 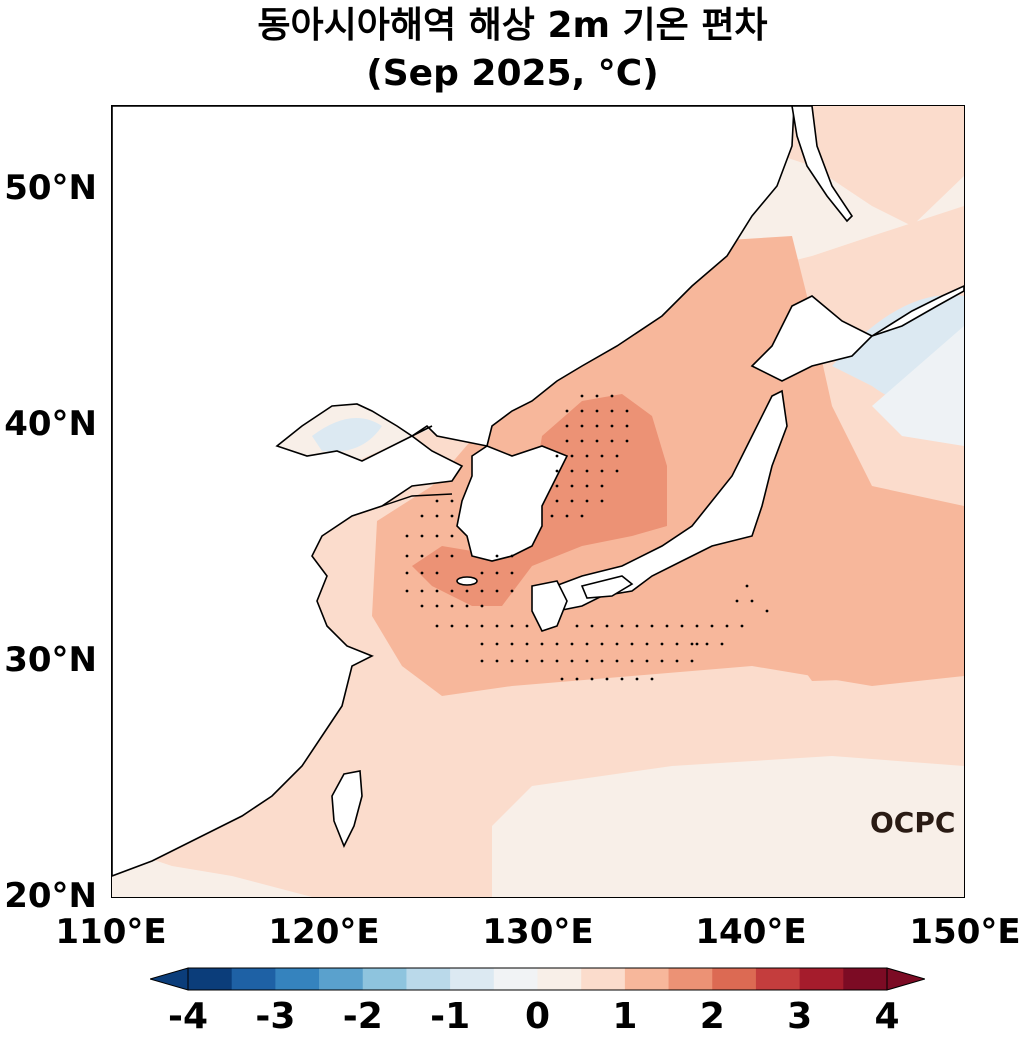 What do you see at coordinates (712, 1016) in the screenshot?
I see `colorbar-tick-label: 2` at bounding box center [712, 1016].